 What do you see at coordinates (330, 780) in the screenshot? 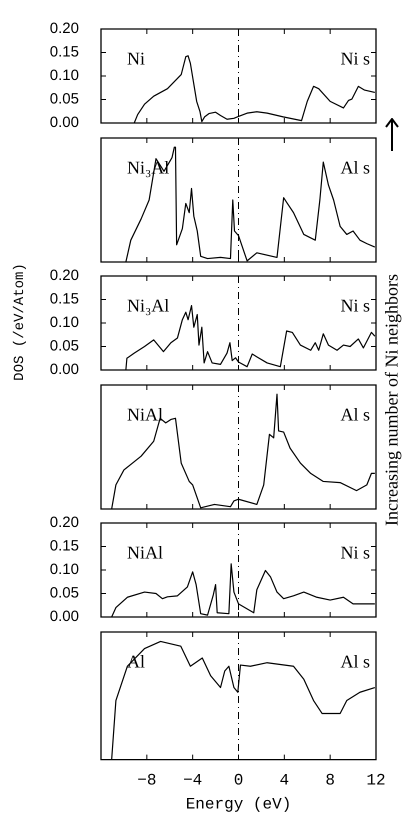
I see `x-tick-label: 8` at bounding box center [330, 780].